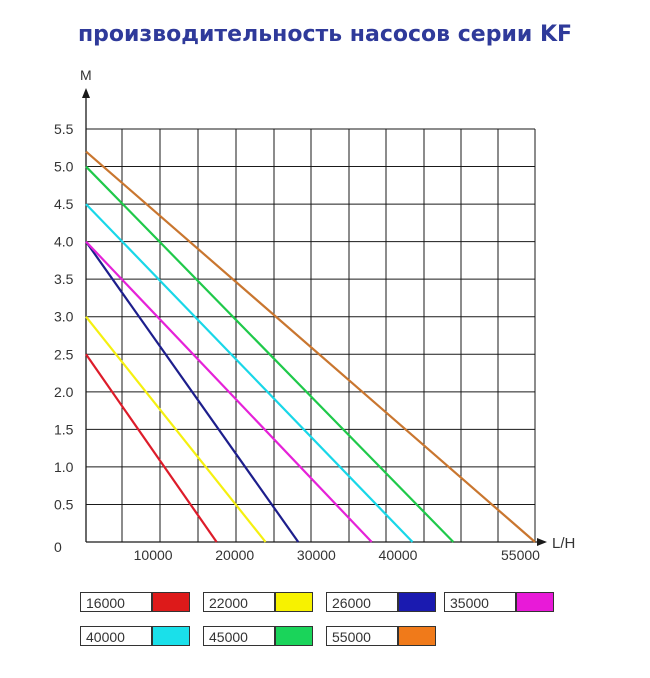 The height and width of the screenshot is (678, 650). Describe the element at coordinates (64, 354) in the screenshot. I see `y-tick-label: 2.5` at that location.